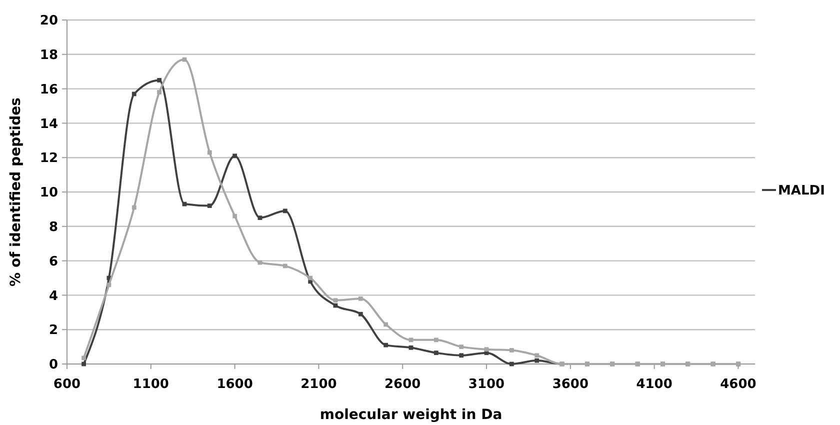 Image resolution: width=840 pixels, height=425 pixels. Describe the element at coordinates (402, 384) in the screenshot. I see `x-tick-label: 2600` at that location.